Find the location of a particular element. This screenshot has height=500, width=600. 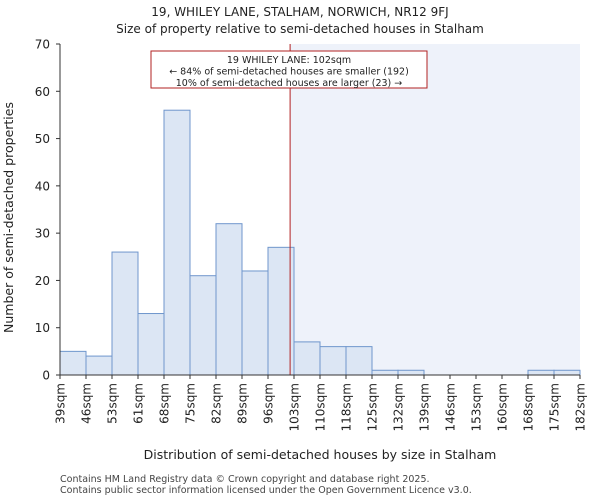

y-tick-label: 40 is located at coordinates (42, 186).